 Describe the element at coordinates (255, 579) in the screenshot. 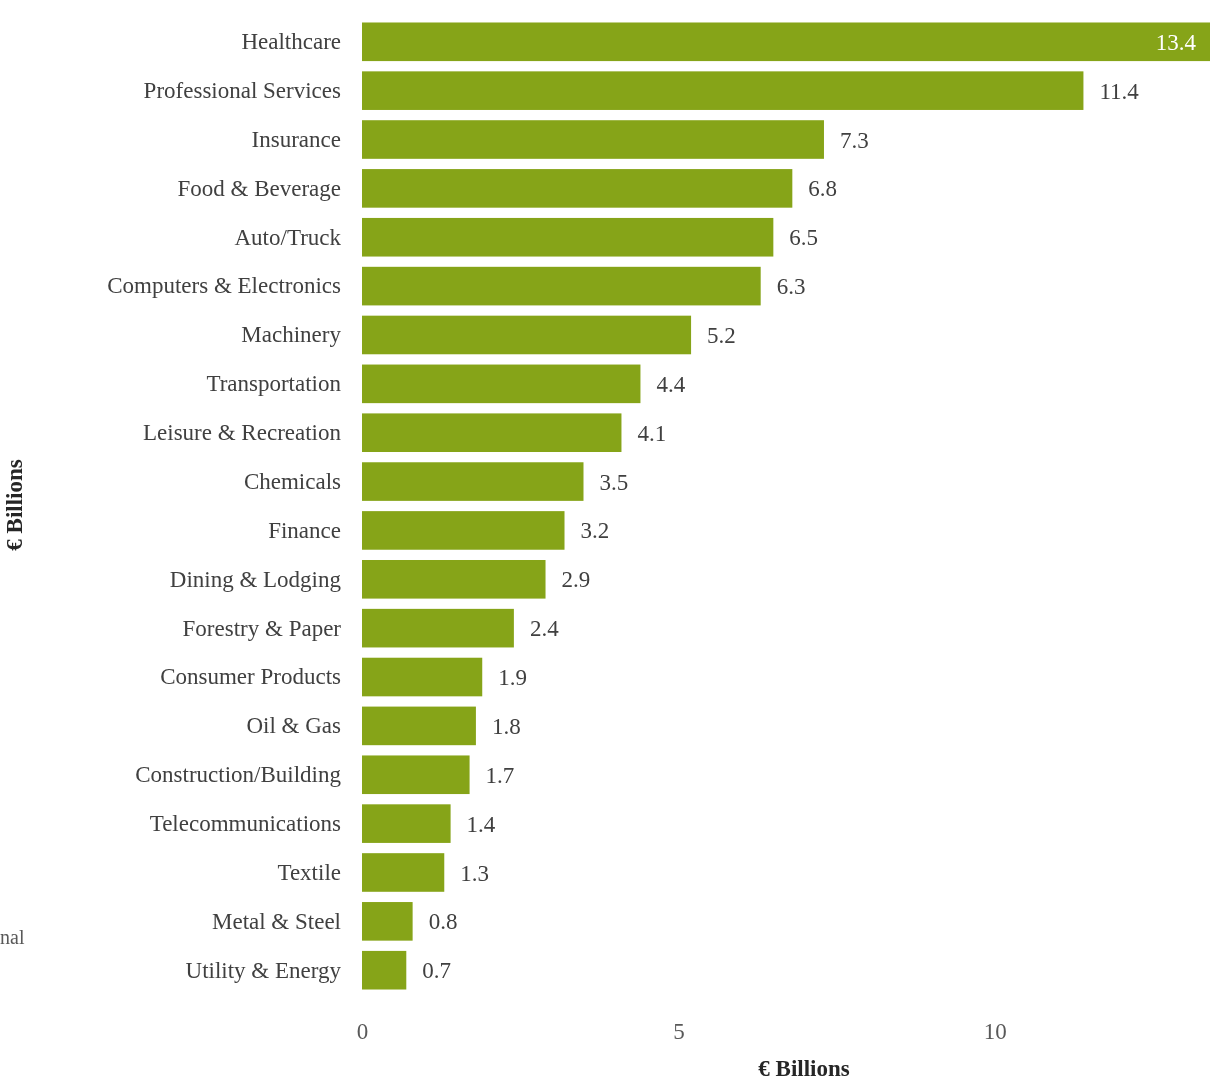

I see `y-tick-label: Dining & Lodging` at that location.